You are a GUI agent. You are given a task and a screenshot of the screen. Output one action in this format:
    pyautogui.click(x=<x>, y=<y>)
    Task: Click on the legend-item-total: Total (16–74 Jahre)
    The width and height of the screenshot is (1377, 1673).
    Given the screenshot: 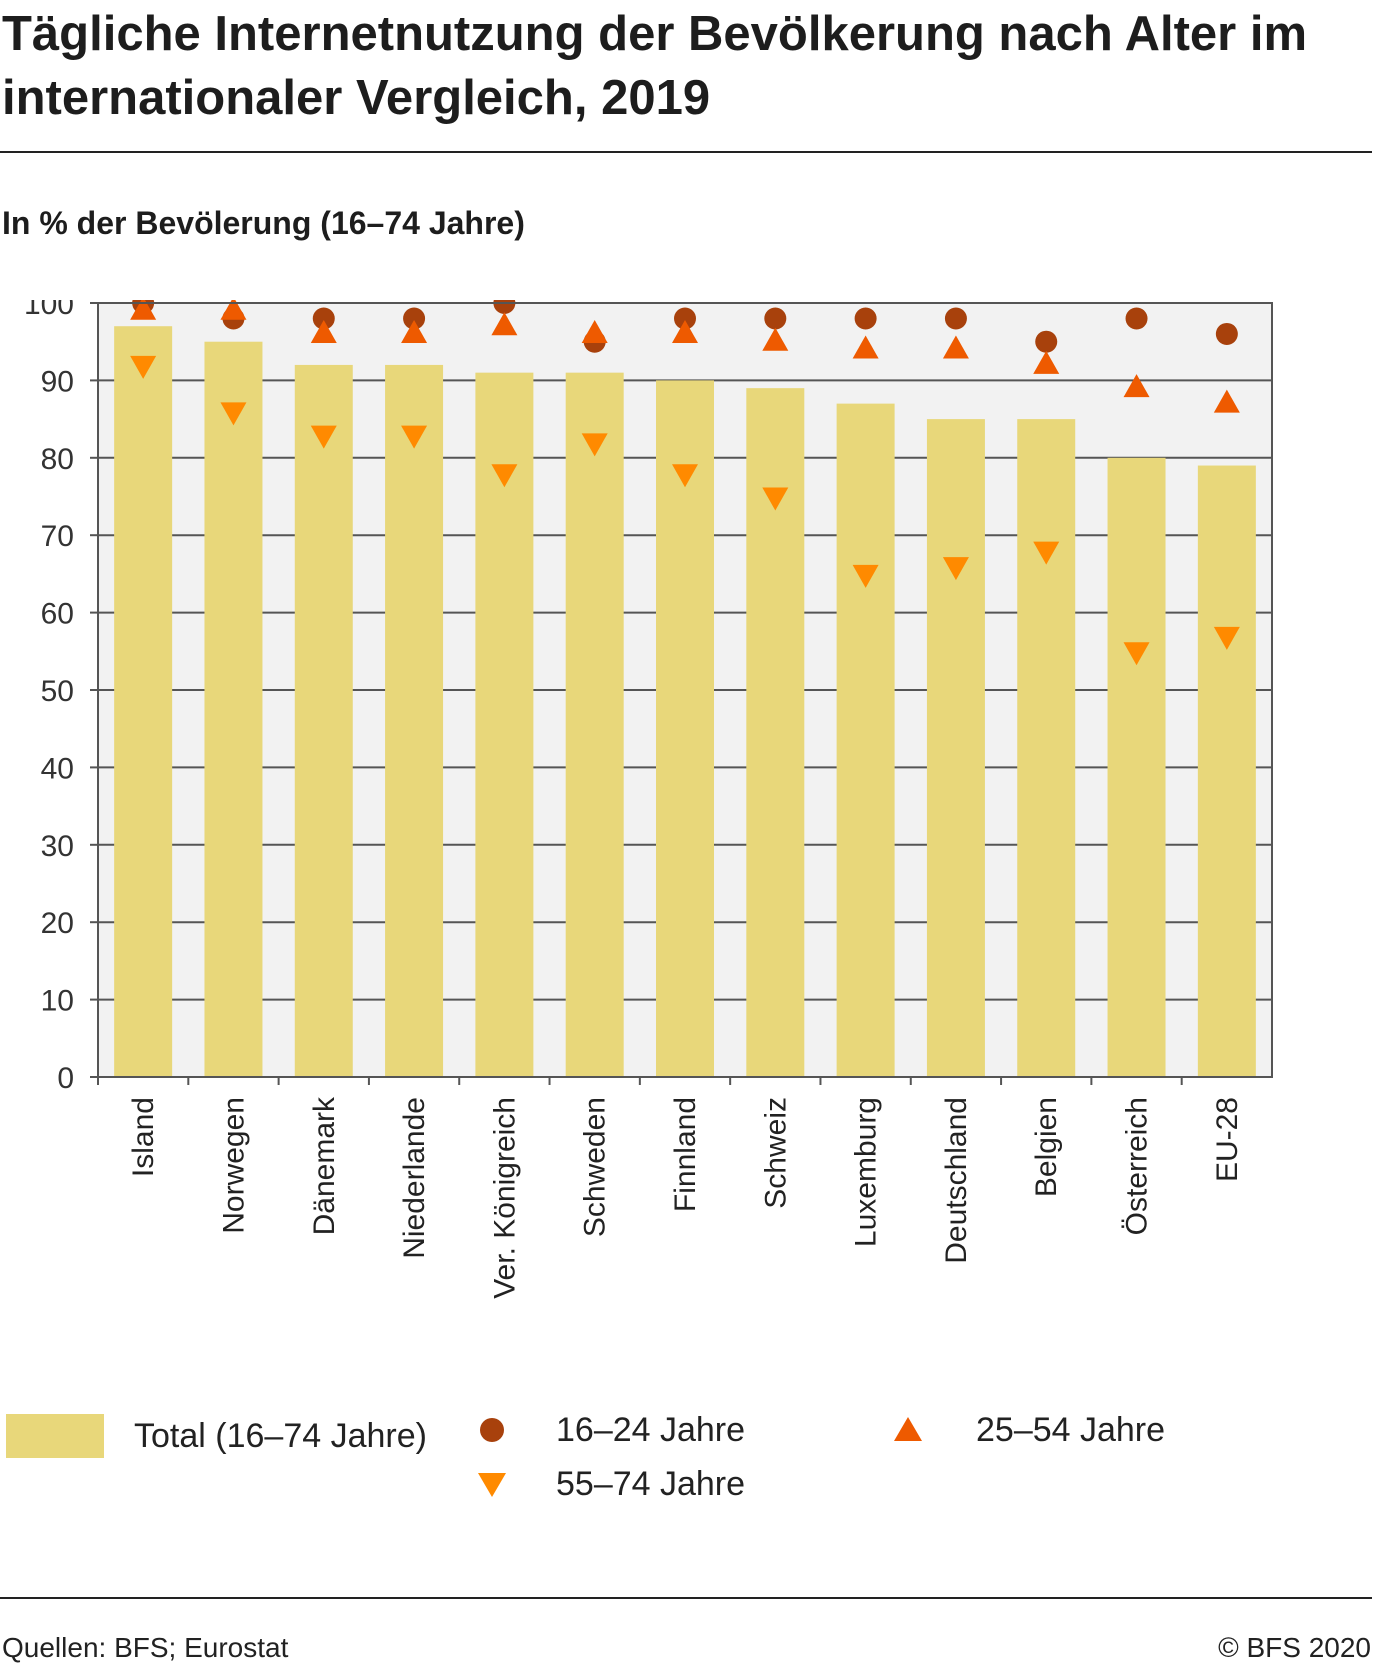 What is the action you would take?
    pyautogui.click(x=216, y=1436)
    